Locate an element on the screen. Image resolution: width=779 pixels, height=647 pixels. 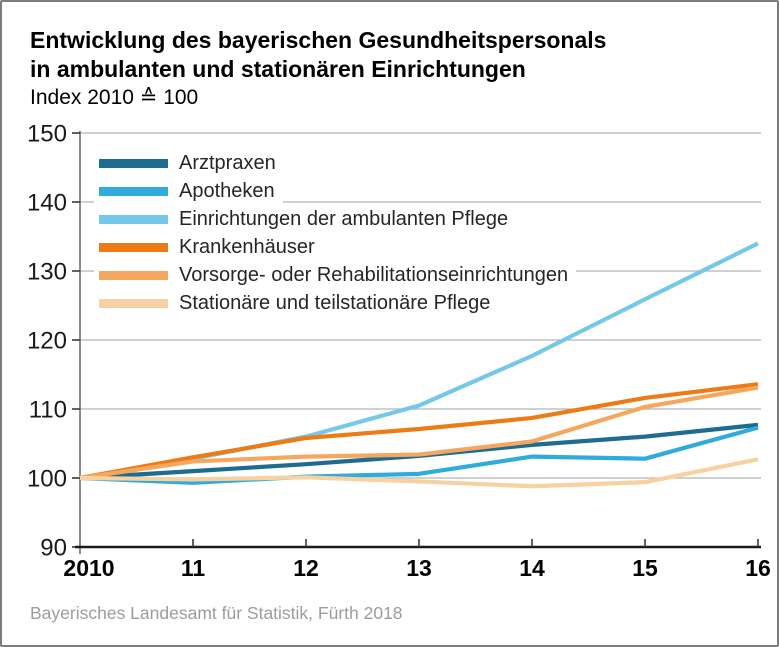
legend-item-ambulante-pflege: Einrichtungen der ambulanten Pflege is located at coordinates (305, 219).